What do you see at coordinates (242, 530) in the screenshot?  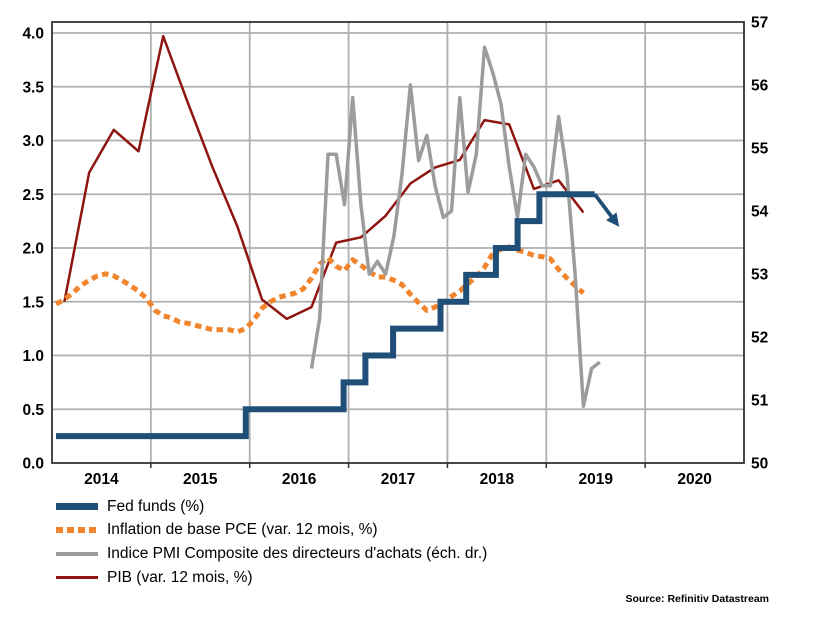 I see `legend-label-core-pce: Inflation de base PCE (var. 12 mois, %)` at bounding box center [242, 530].